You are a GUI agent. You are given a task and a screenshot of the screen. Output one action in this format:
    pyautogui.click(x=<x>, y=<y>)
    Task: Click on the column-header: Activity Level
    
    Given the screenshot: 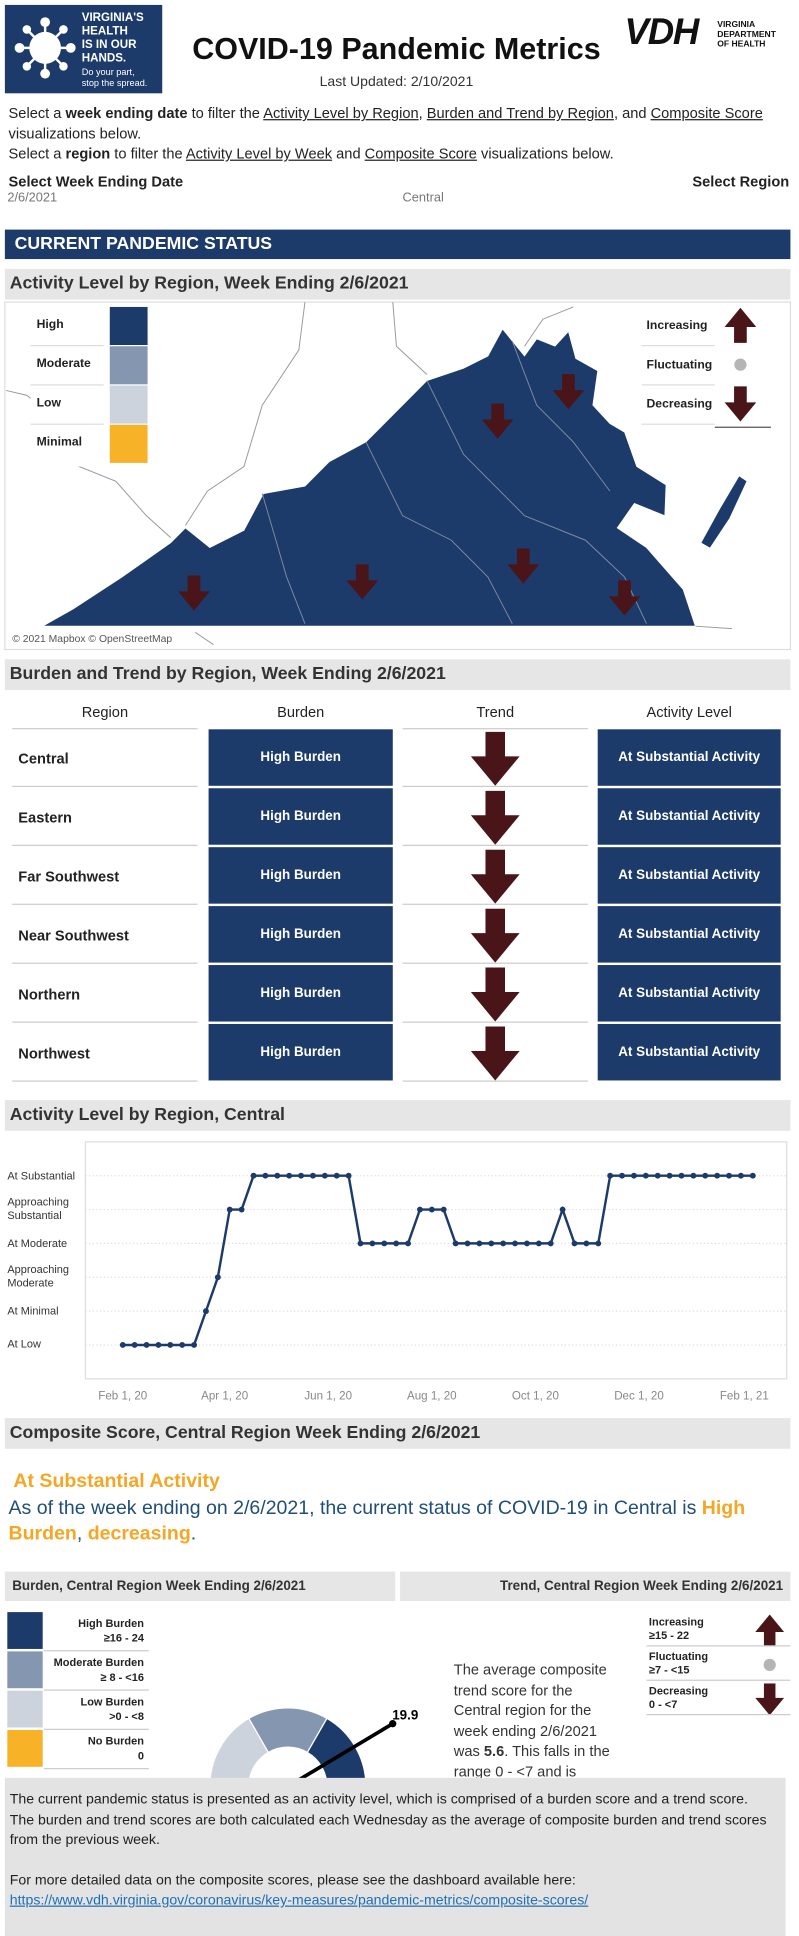 What is the action you would take?
    pyautogui.click(x=689, y=712)
    